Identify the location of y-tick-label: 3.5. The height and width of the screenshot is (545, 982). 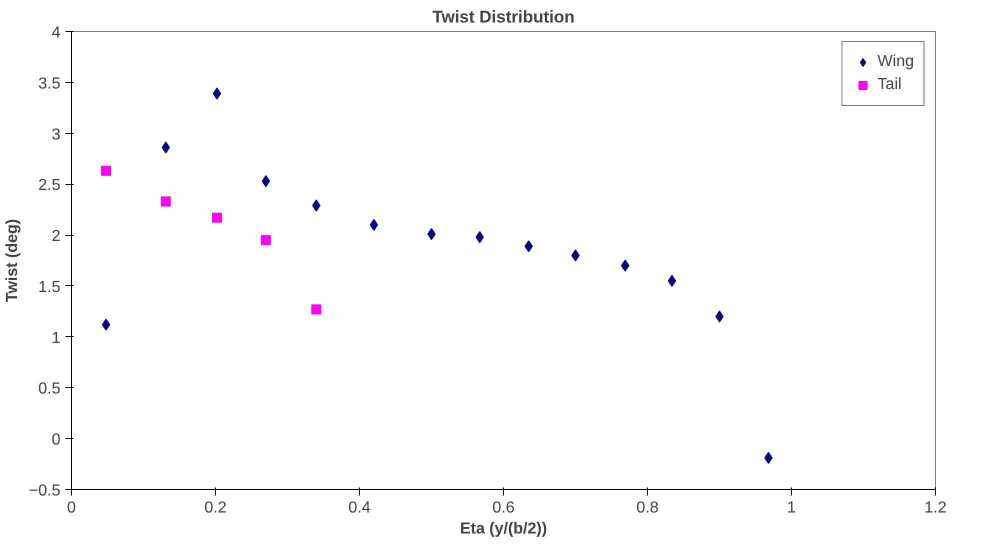
(49, 83).